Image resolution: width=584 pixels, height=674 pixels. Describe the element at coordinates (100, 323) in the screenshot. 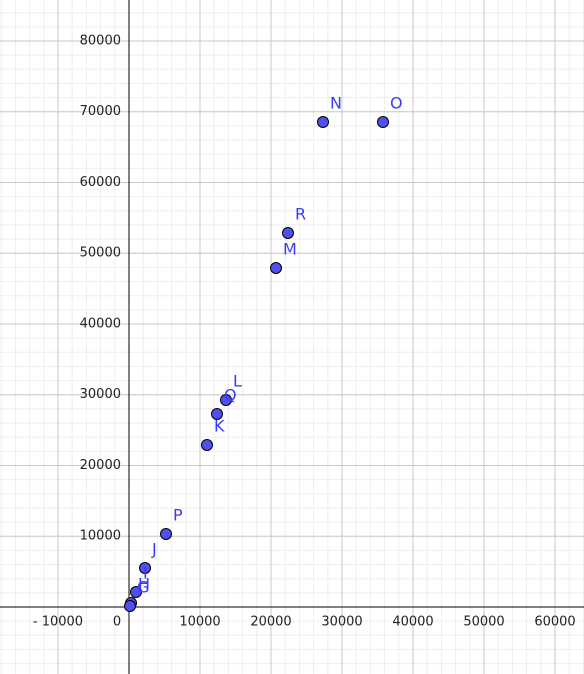

I see `y-tick-label: 40000` at that location.